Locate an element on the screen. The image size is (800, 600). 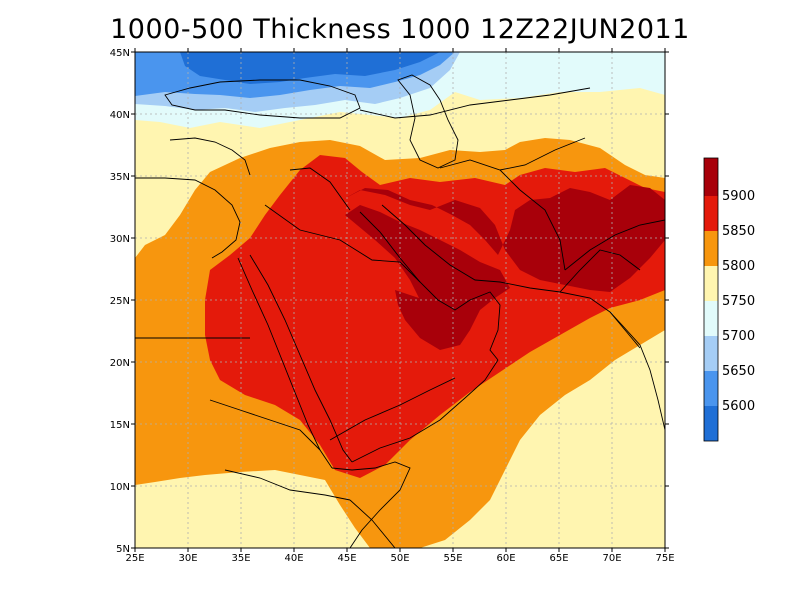
lat-label: 30N is located at coordinates (120, 239).